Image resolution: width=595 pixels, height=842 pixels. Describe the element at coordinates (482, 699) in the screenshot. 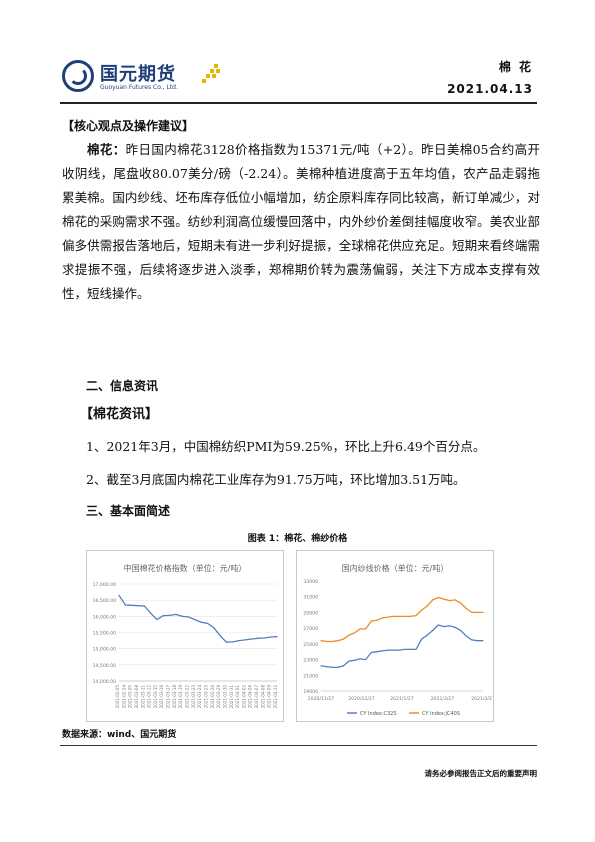

I see `x-tick-label: 2021/3/27` at that location.